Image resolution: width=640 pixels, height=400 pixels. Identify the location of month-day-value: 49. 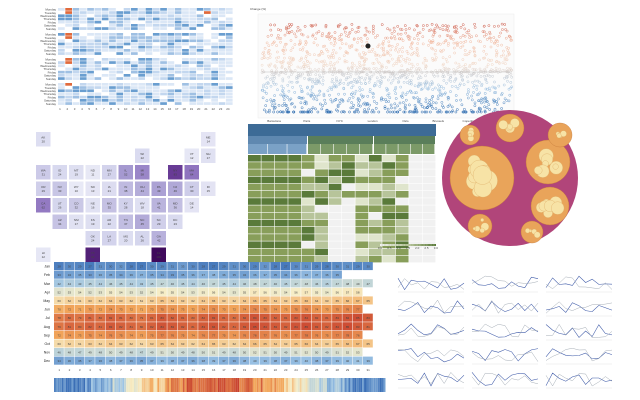
(327, 353).